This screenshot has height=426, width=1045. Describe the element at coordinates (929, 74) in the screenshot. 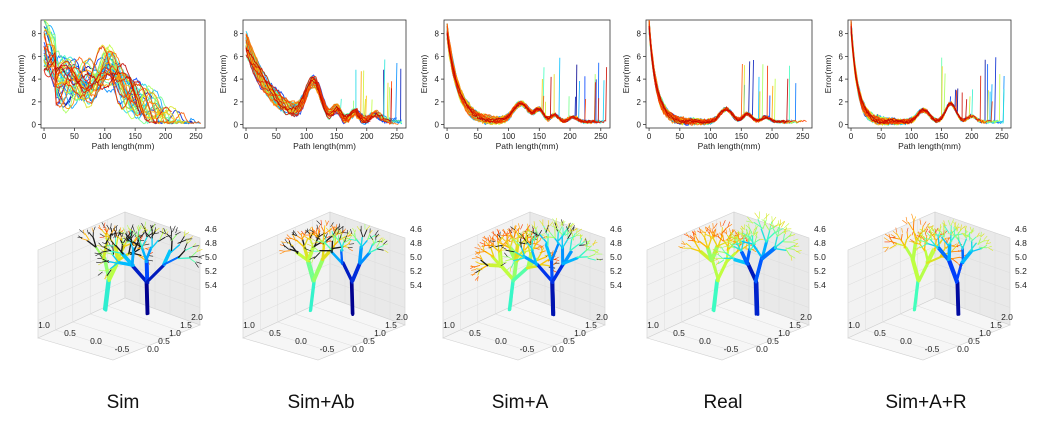

I see `plot-frame` at that location.